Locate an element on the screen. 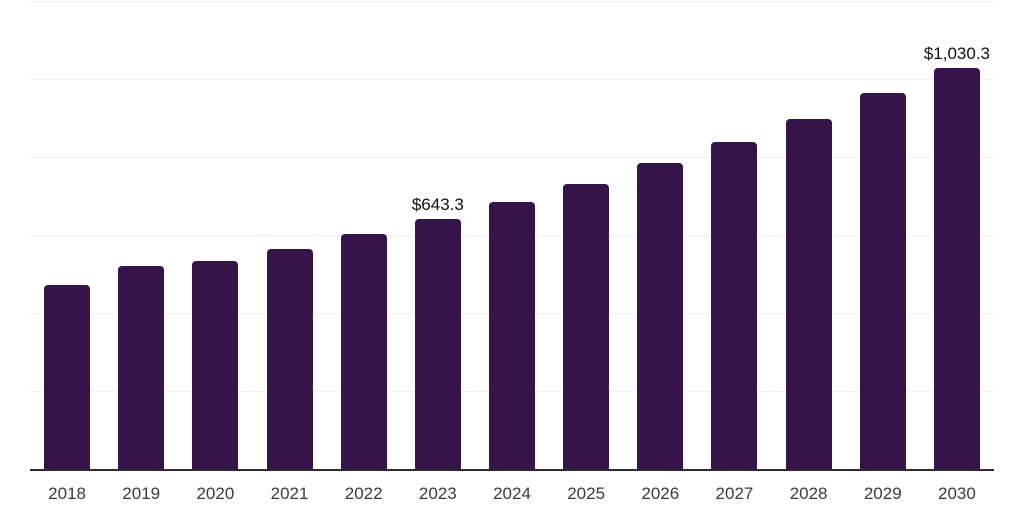 The image size is (1024, 512). x-tick-label-2029: 2029 is located at coordinates (882, 493).